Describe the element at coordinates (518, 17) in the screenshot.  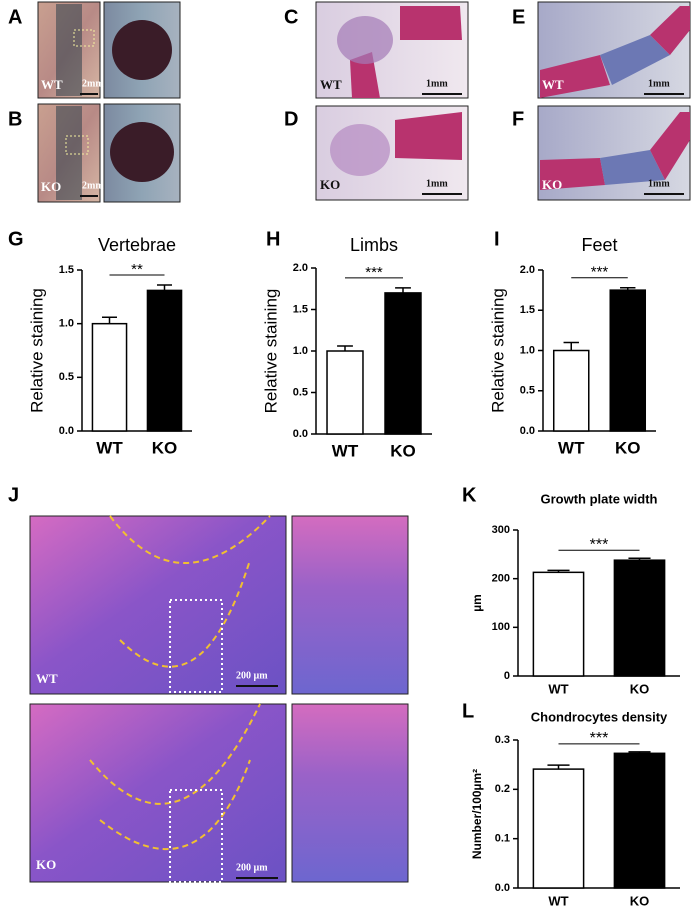
I see `panel-letter: E` at that location.